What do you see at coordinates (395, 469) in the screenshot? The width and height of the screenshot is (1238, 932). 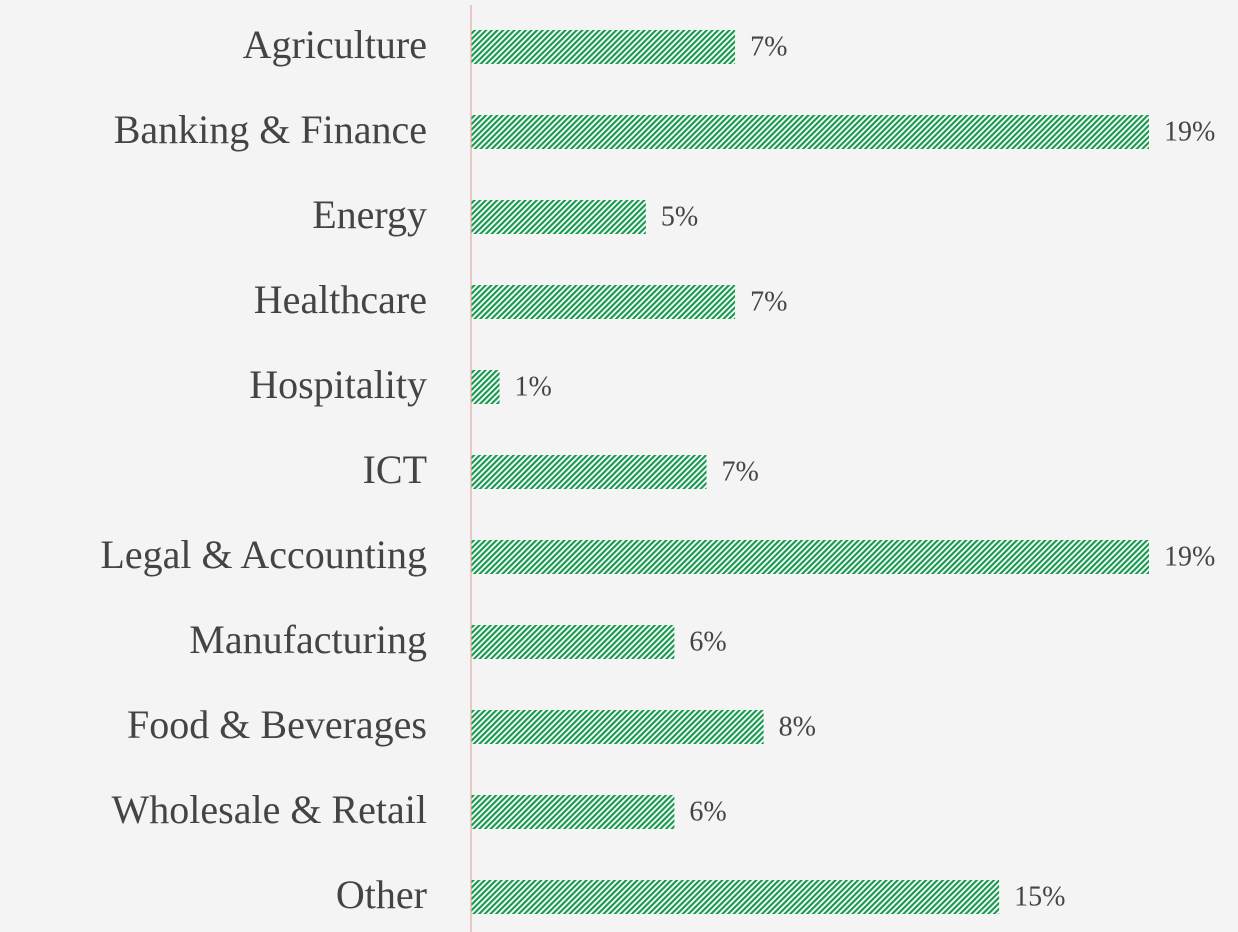 I see `category-label: ICT` at bounding box center [395, 469].